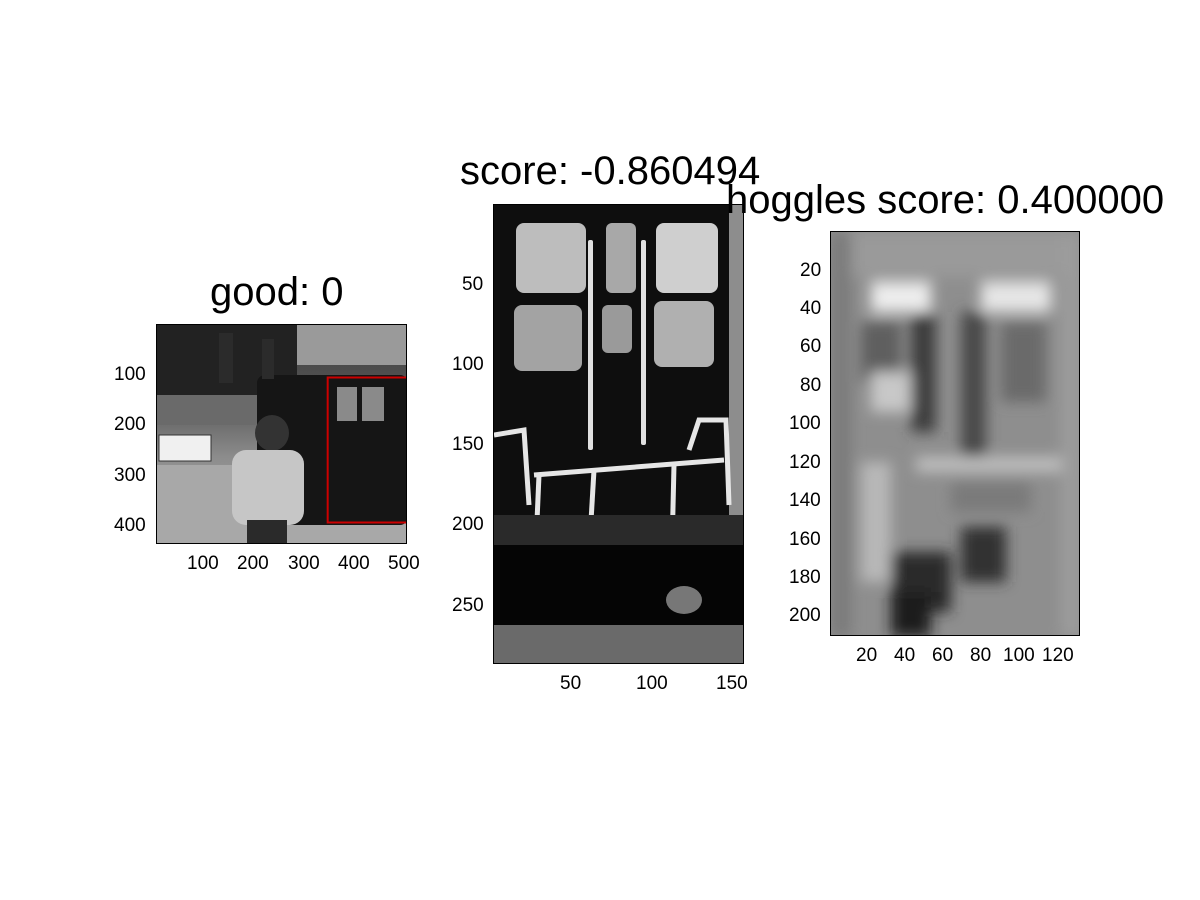  What do you see at coordinates (811, 385) in the screenshot?
I see `y-tick-label: 80` at bounding box center [811, 385].